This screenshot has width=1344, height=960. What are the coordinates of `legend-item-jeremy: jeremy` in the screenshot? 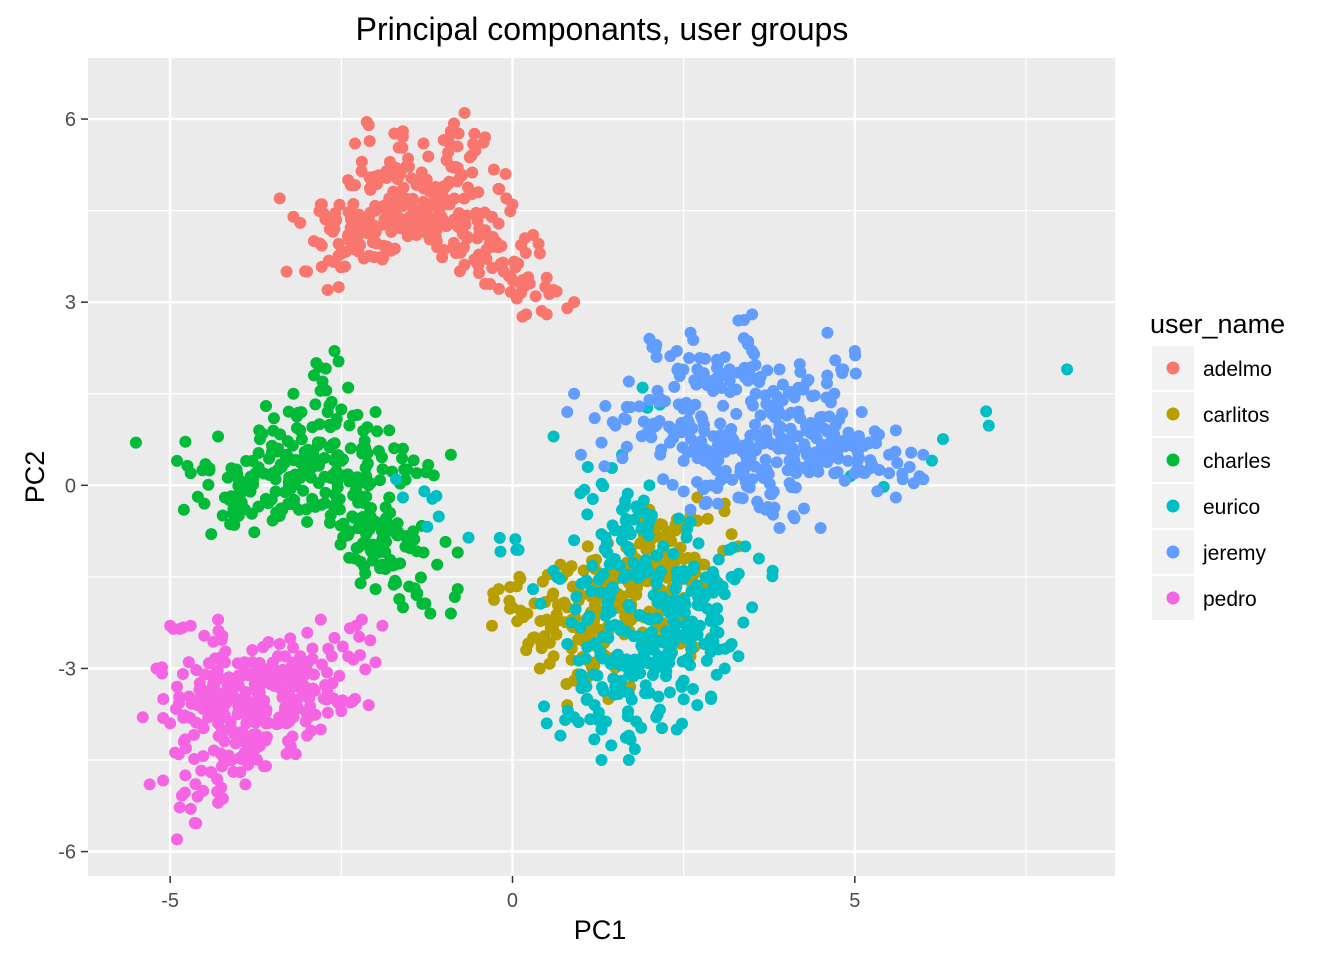 It's located at (1209, 552).